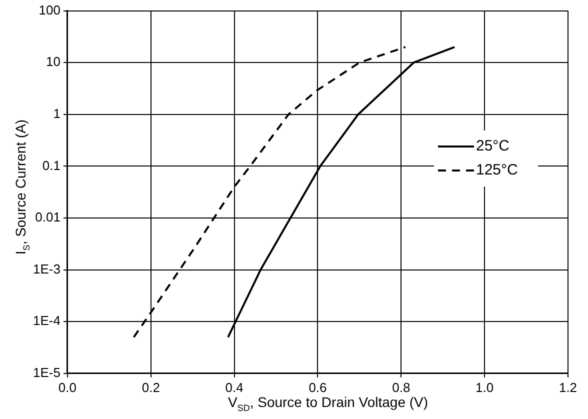  What do you see at coordinates (401, 387) in the screenshot?
I see `x-tick-label: 0.8` at bounding box center [401, 387].